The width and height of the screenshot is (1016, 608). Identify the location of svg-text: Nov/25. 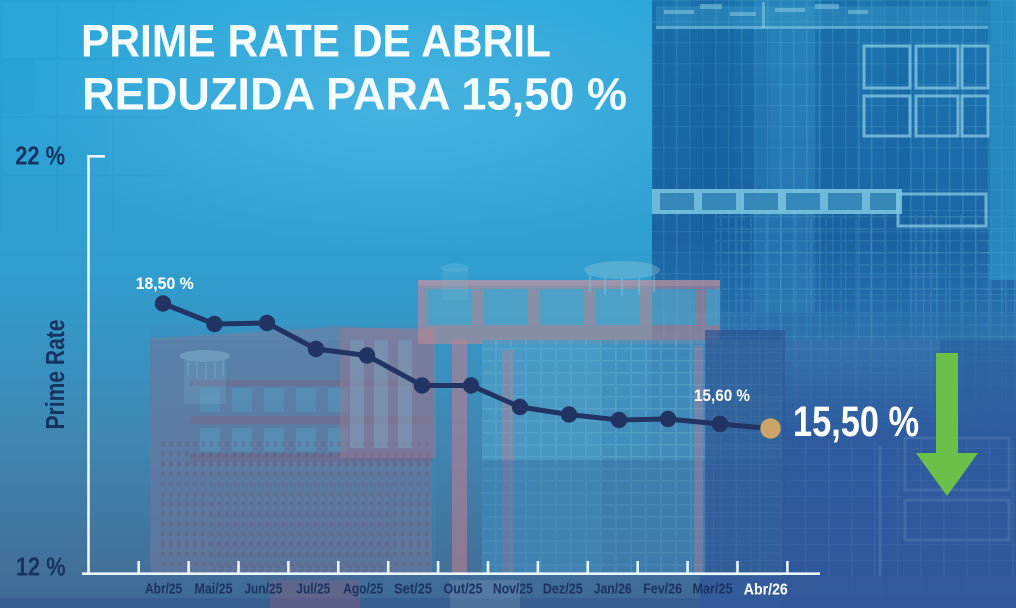
(513, 590).